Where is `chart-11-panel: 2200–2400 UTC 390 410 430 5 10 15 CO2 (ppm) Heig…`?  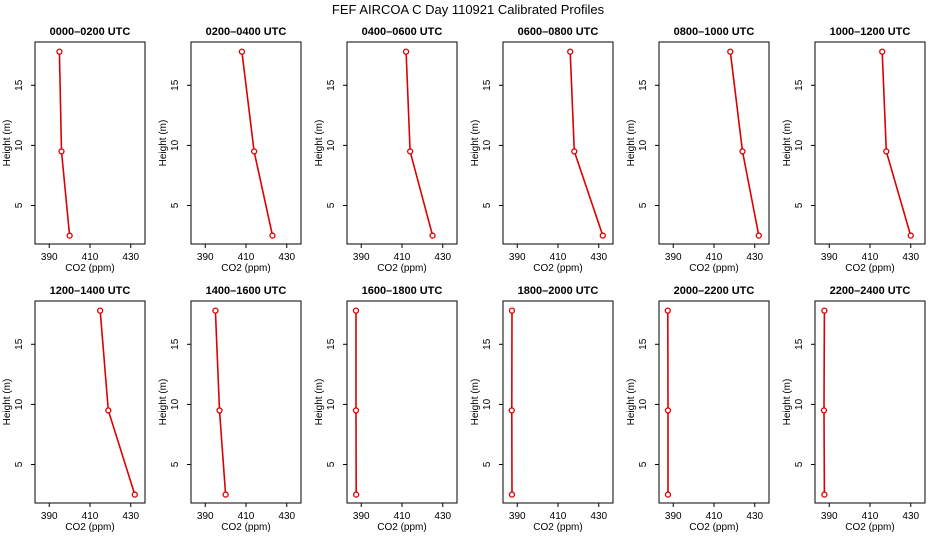 chart-11-panel: 2200–2400 UTC 390 410 430 5 10 15 CO2 (ppm) Heig… is located at coordinates (854, 409).